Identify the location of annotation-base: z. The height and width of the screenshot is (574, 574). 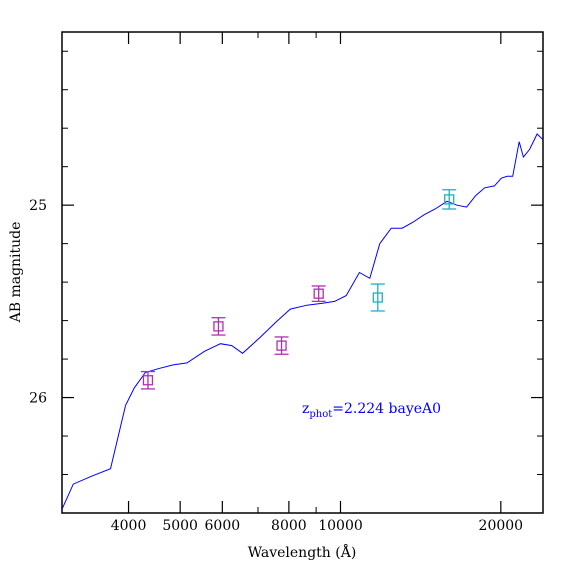
(305, 409).